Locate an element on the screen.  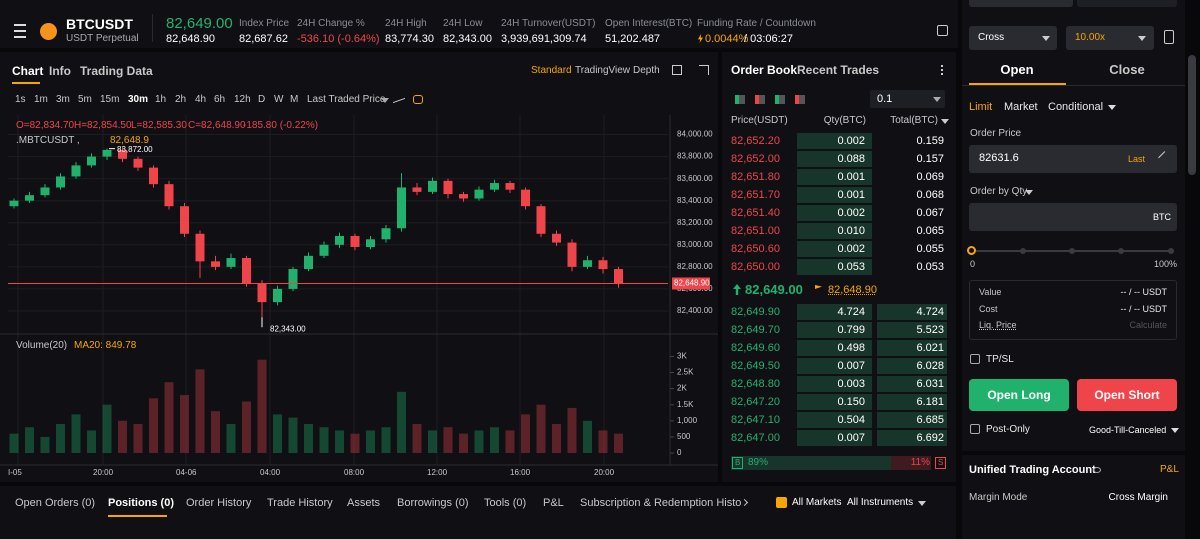
interval: 1m is located at coordinates (41, 99).